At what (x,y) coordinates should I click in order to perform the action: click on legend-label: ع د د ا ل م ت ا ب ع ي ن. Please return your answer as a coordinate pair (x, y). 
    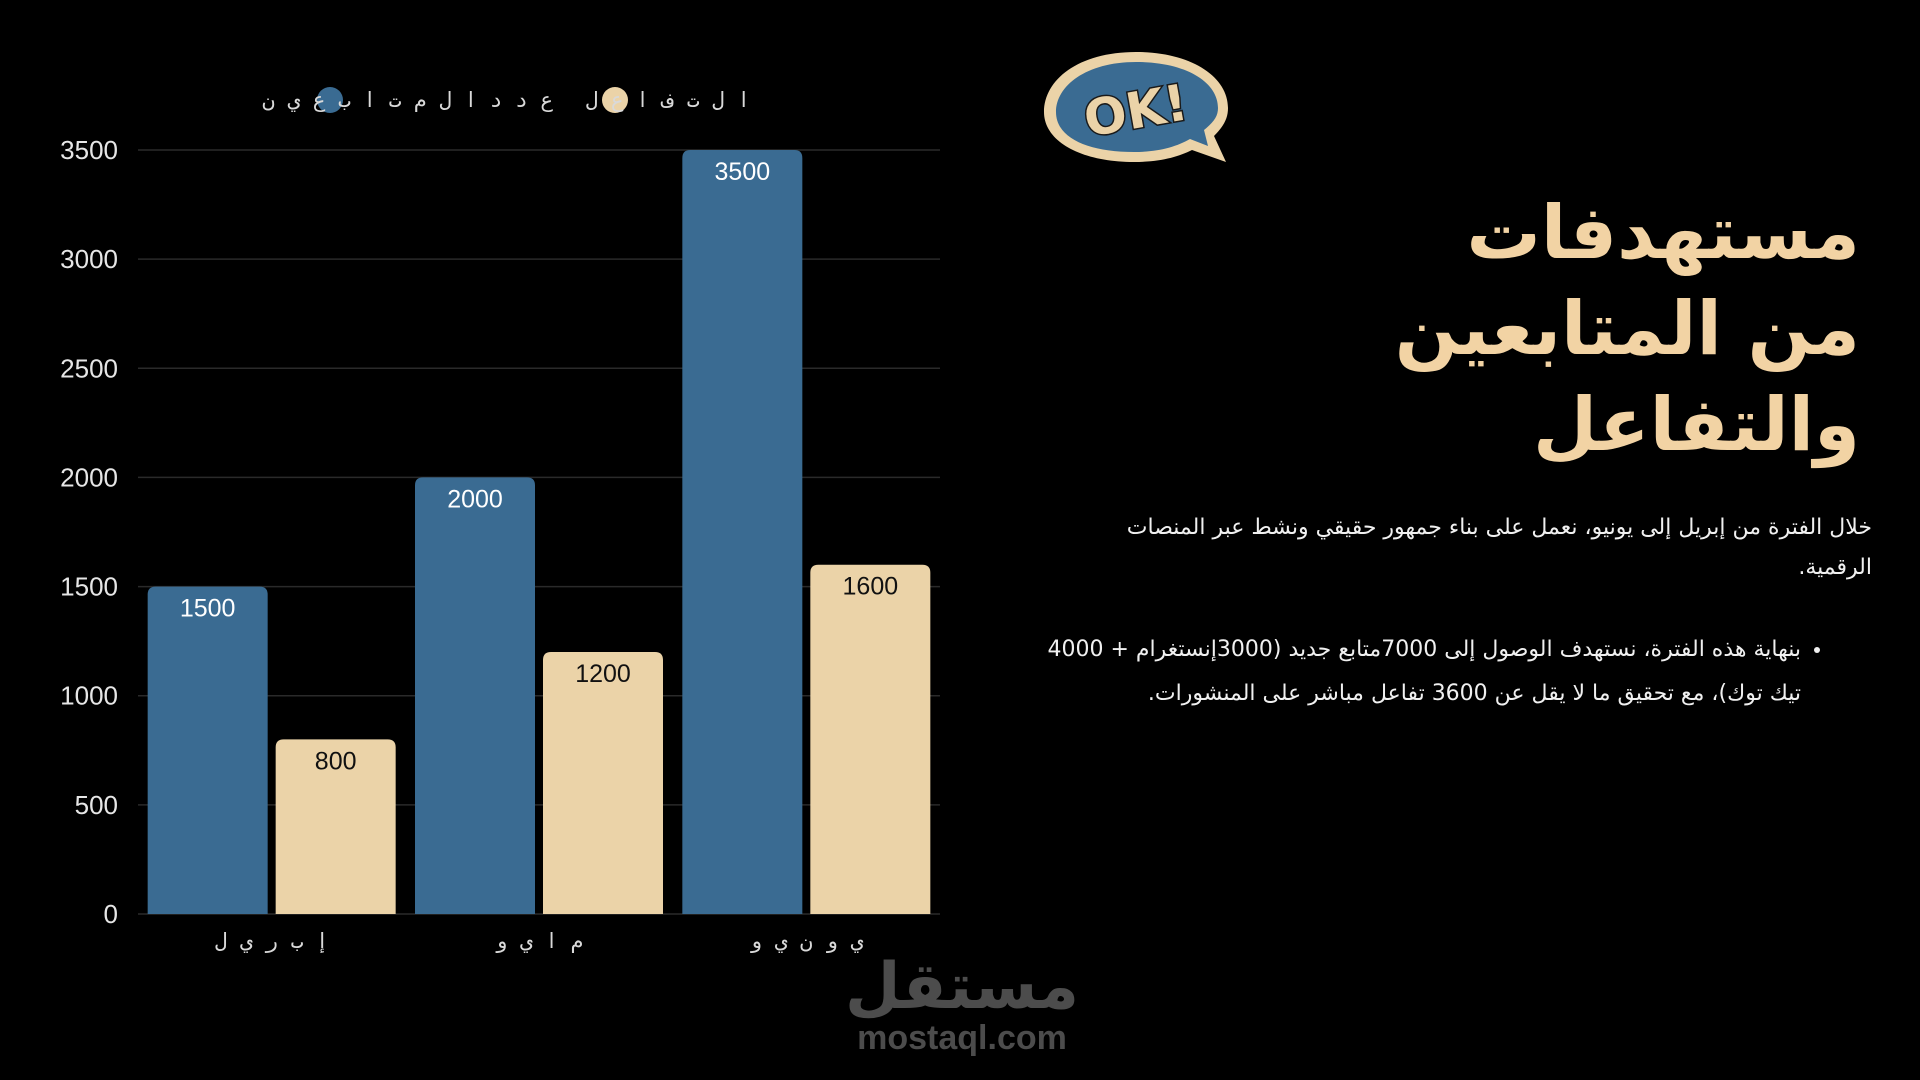
    Looking at the image, I should click on (407, 100).